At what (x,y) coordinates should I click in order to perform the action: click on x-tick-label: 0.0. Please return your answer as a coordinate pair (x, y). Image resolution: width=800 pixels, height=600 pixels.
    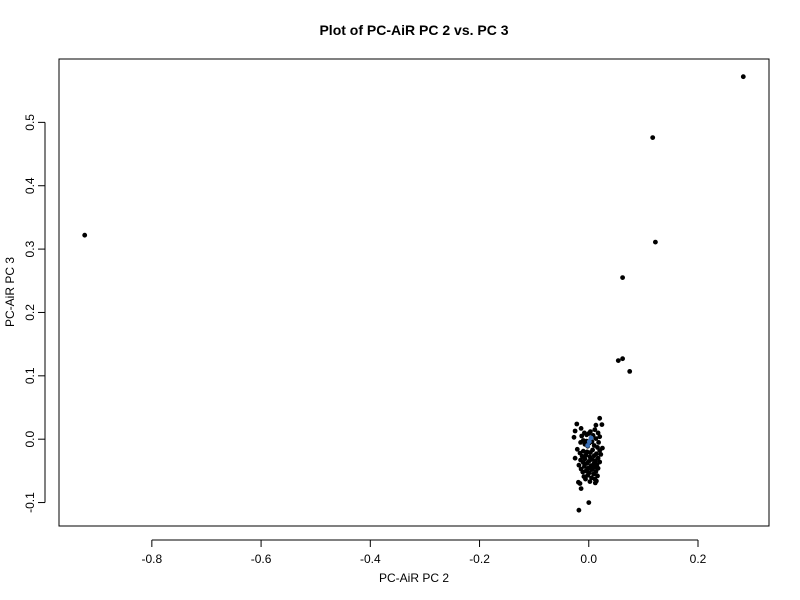
    Looking at the image, I should click on (588, 559).